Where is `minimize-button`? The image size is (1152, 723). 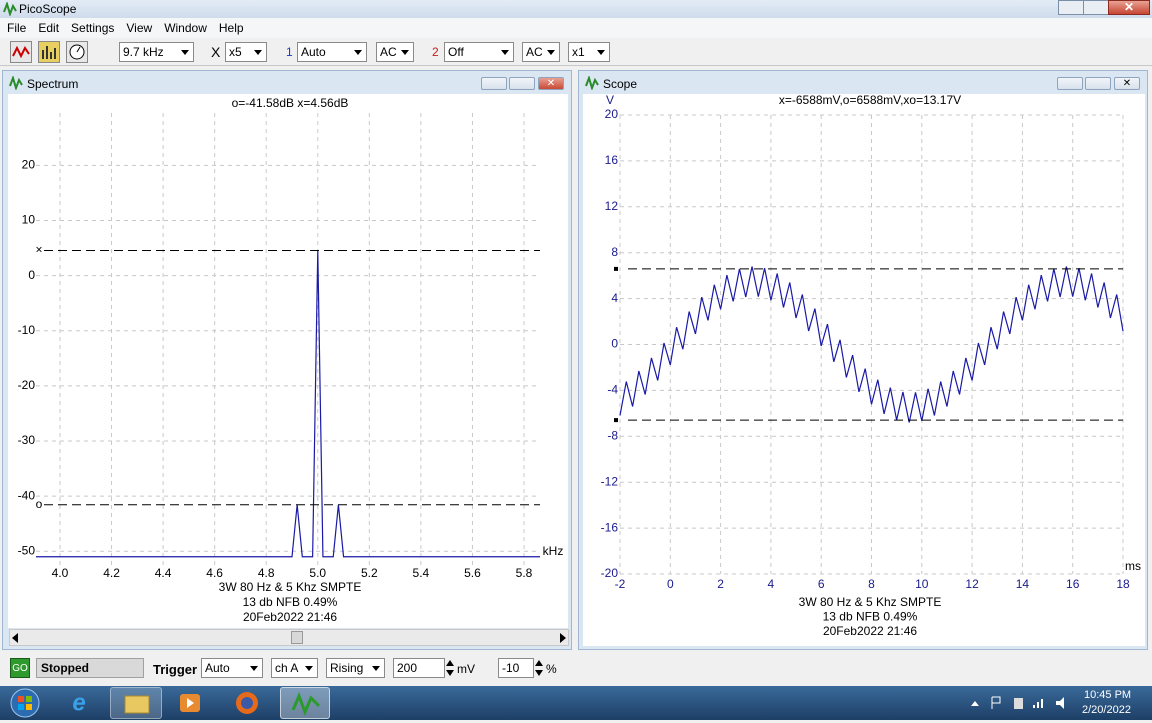
minimize-button is located at coordinates (1071, 7).